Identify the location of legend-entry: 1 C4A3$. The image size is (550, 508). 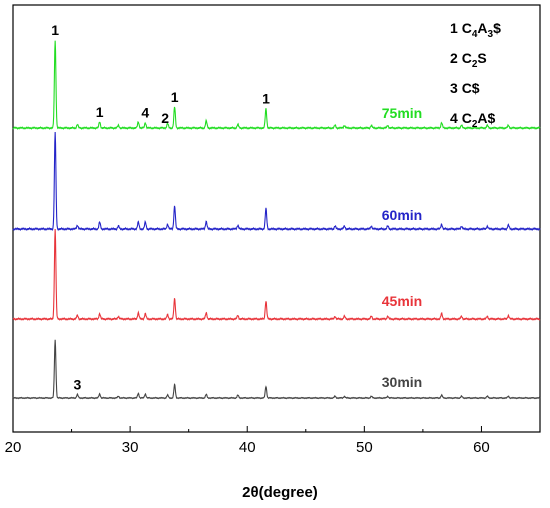
(475, 30).